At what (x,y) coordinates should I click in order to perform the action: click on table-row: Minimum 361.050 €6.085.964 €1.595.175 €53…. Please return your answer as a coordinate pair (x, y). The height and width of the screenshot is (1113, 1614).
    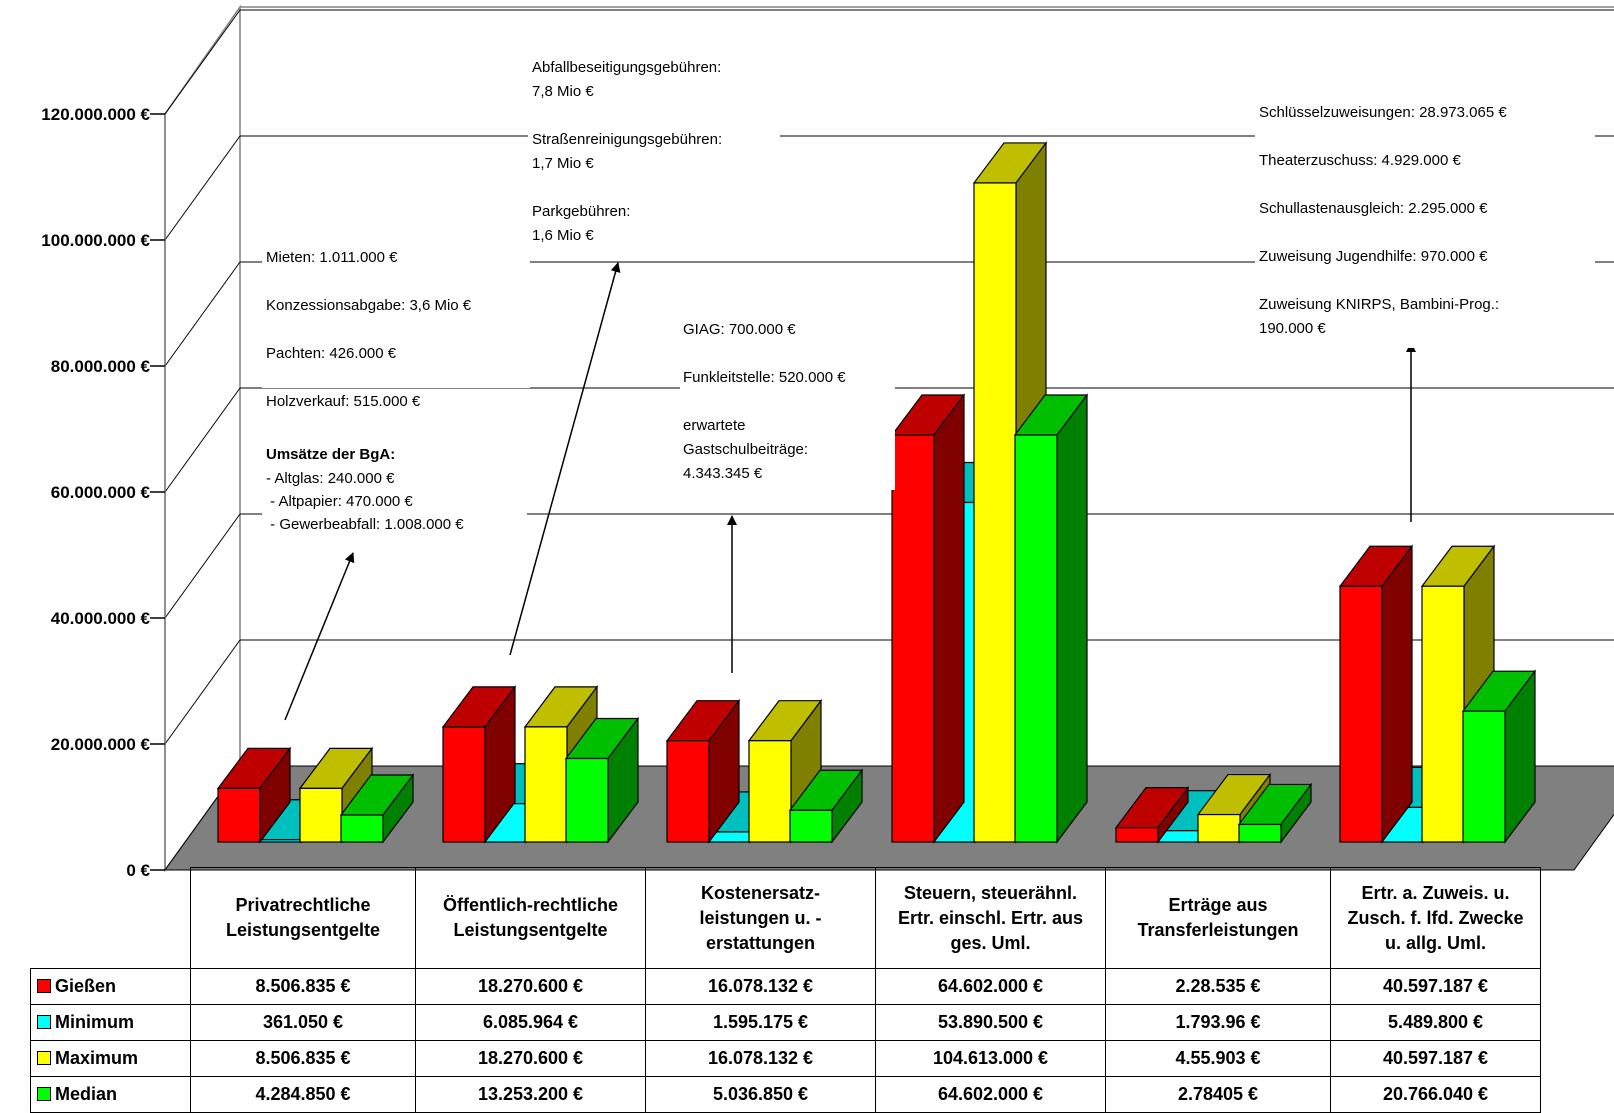
    Looking at the image, I should click on (785, 1022).